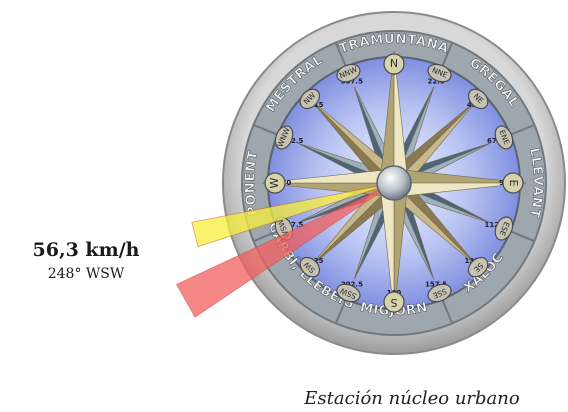 The width and height of the screenshot is (568, 412). What do you see at coordinates (412, 398) in the screenshot?
I see `station-name: Estación núcleo urbano` at bounding box center [412, 398].